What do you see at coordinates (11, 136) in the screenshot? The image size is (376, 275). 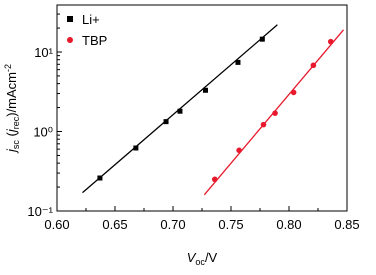 I see `y-label-part: (` at bounding box center [11, 136].